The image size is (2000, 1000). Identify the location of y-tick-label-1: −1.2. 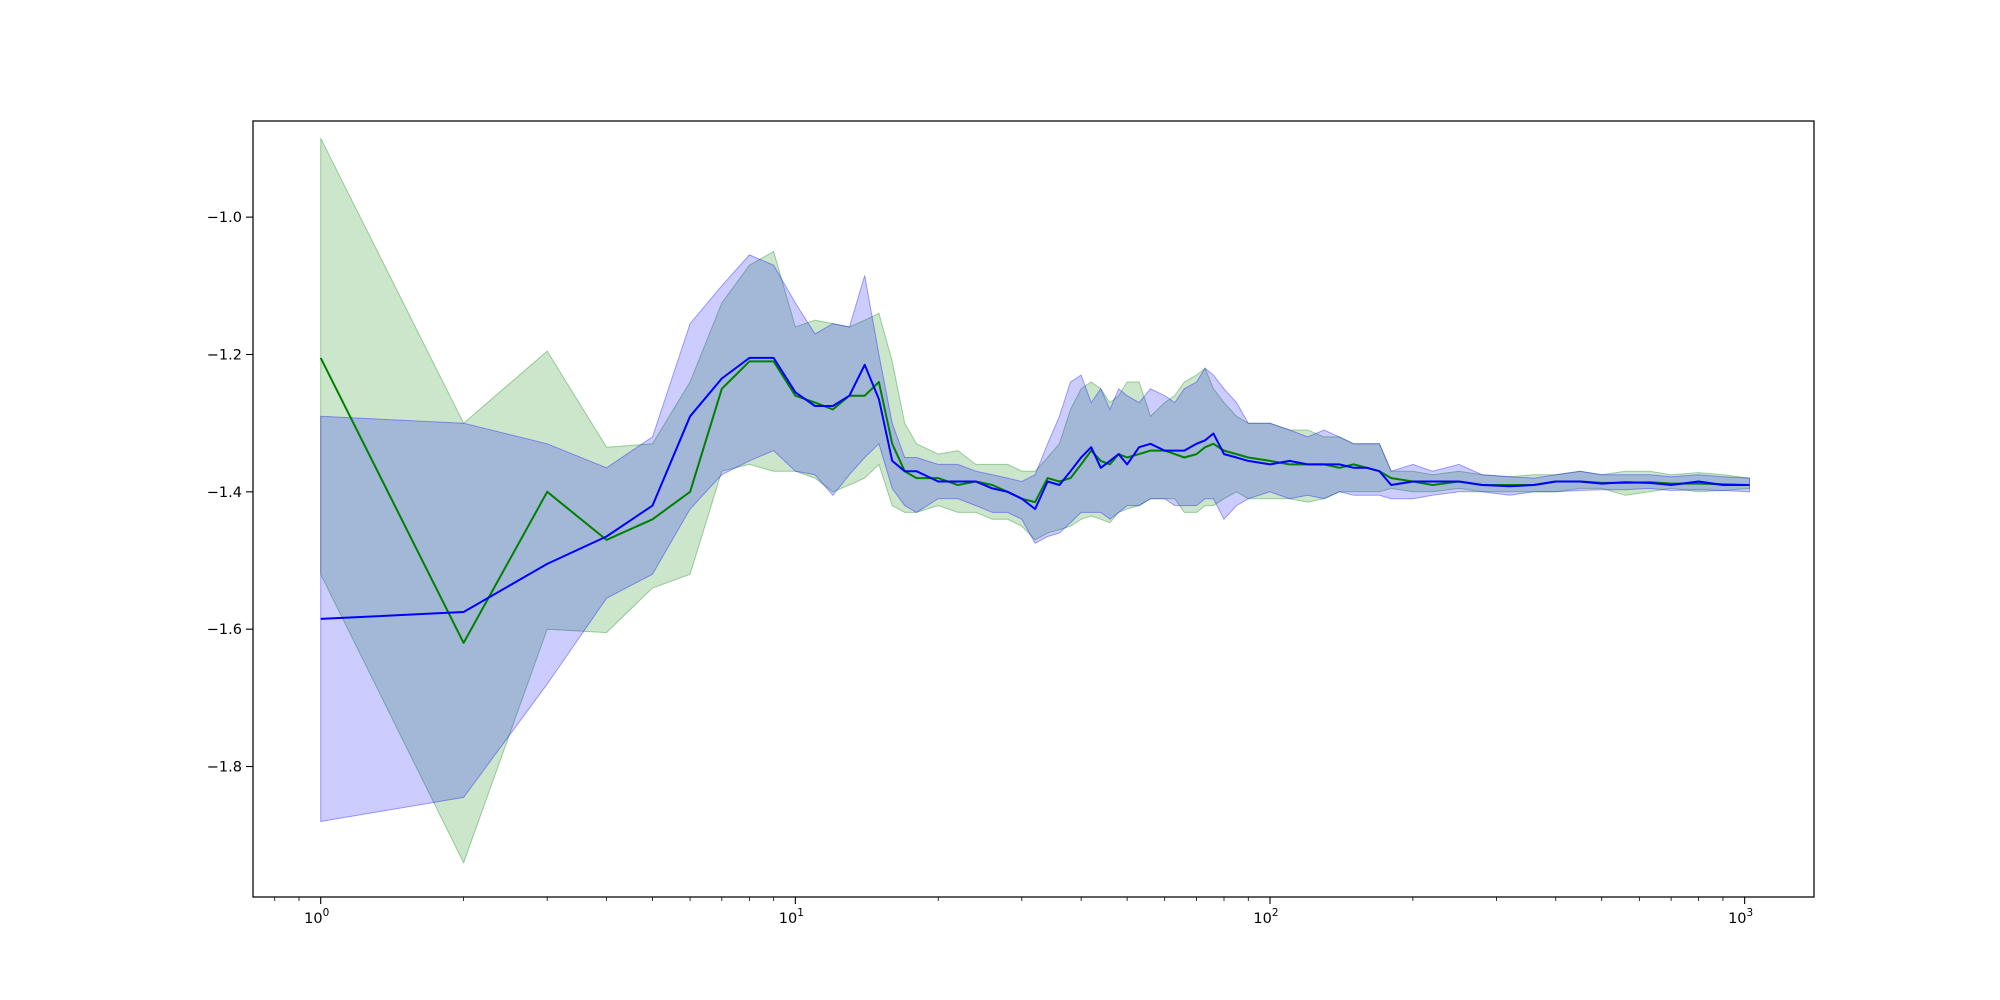
(224, 355).